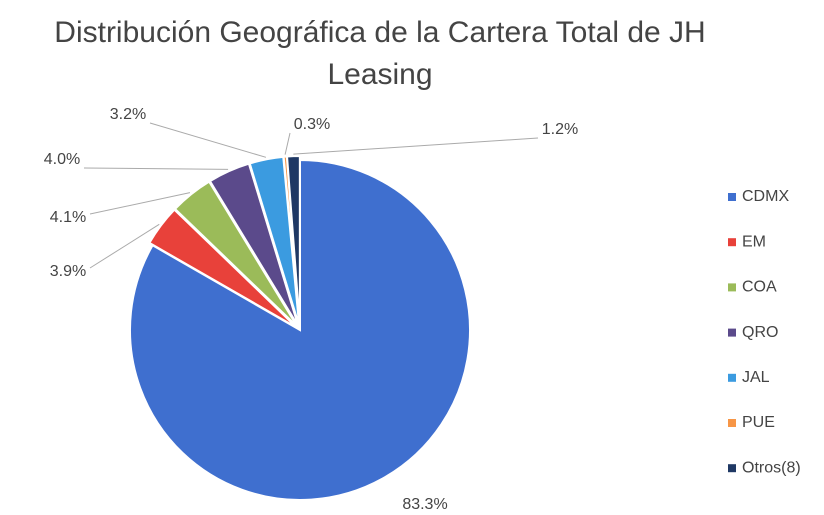 This screenshot has height=515, width=824. Describe the element at coordinates (68, 271) in the screenshot. I see `data-label: 3.9%` at that location.